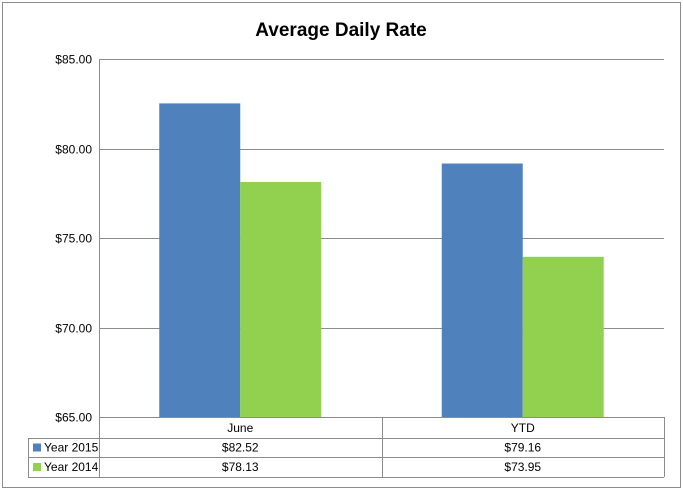 The image size is (683, 496). What do you see at coordinates (522, 448) in the screenshot?
I see `data-label: $79.16` at bounding box center [522, 448].